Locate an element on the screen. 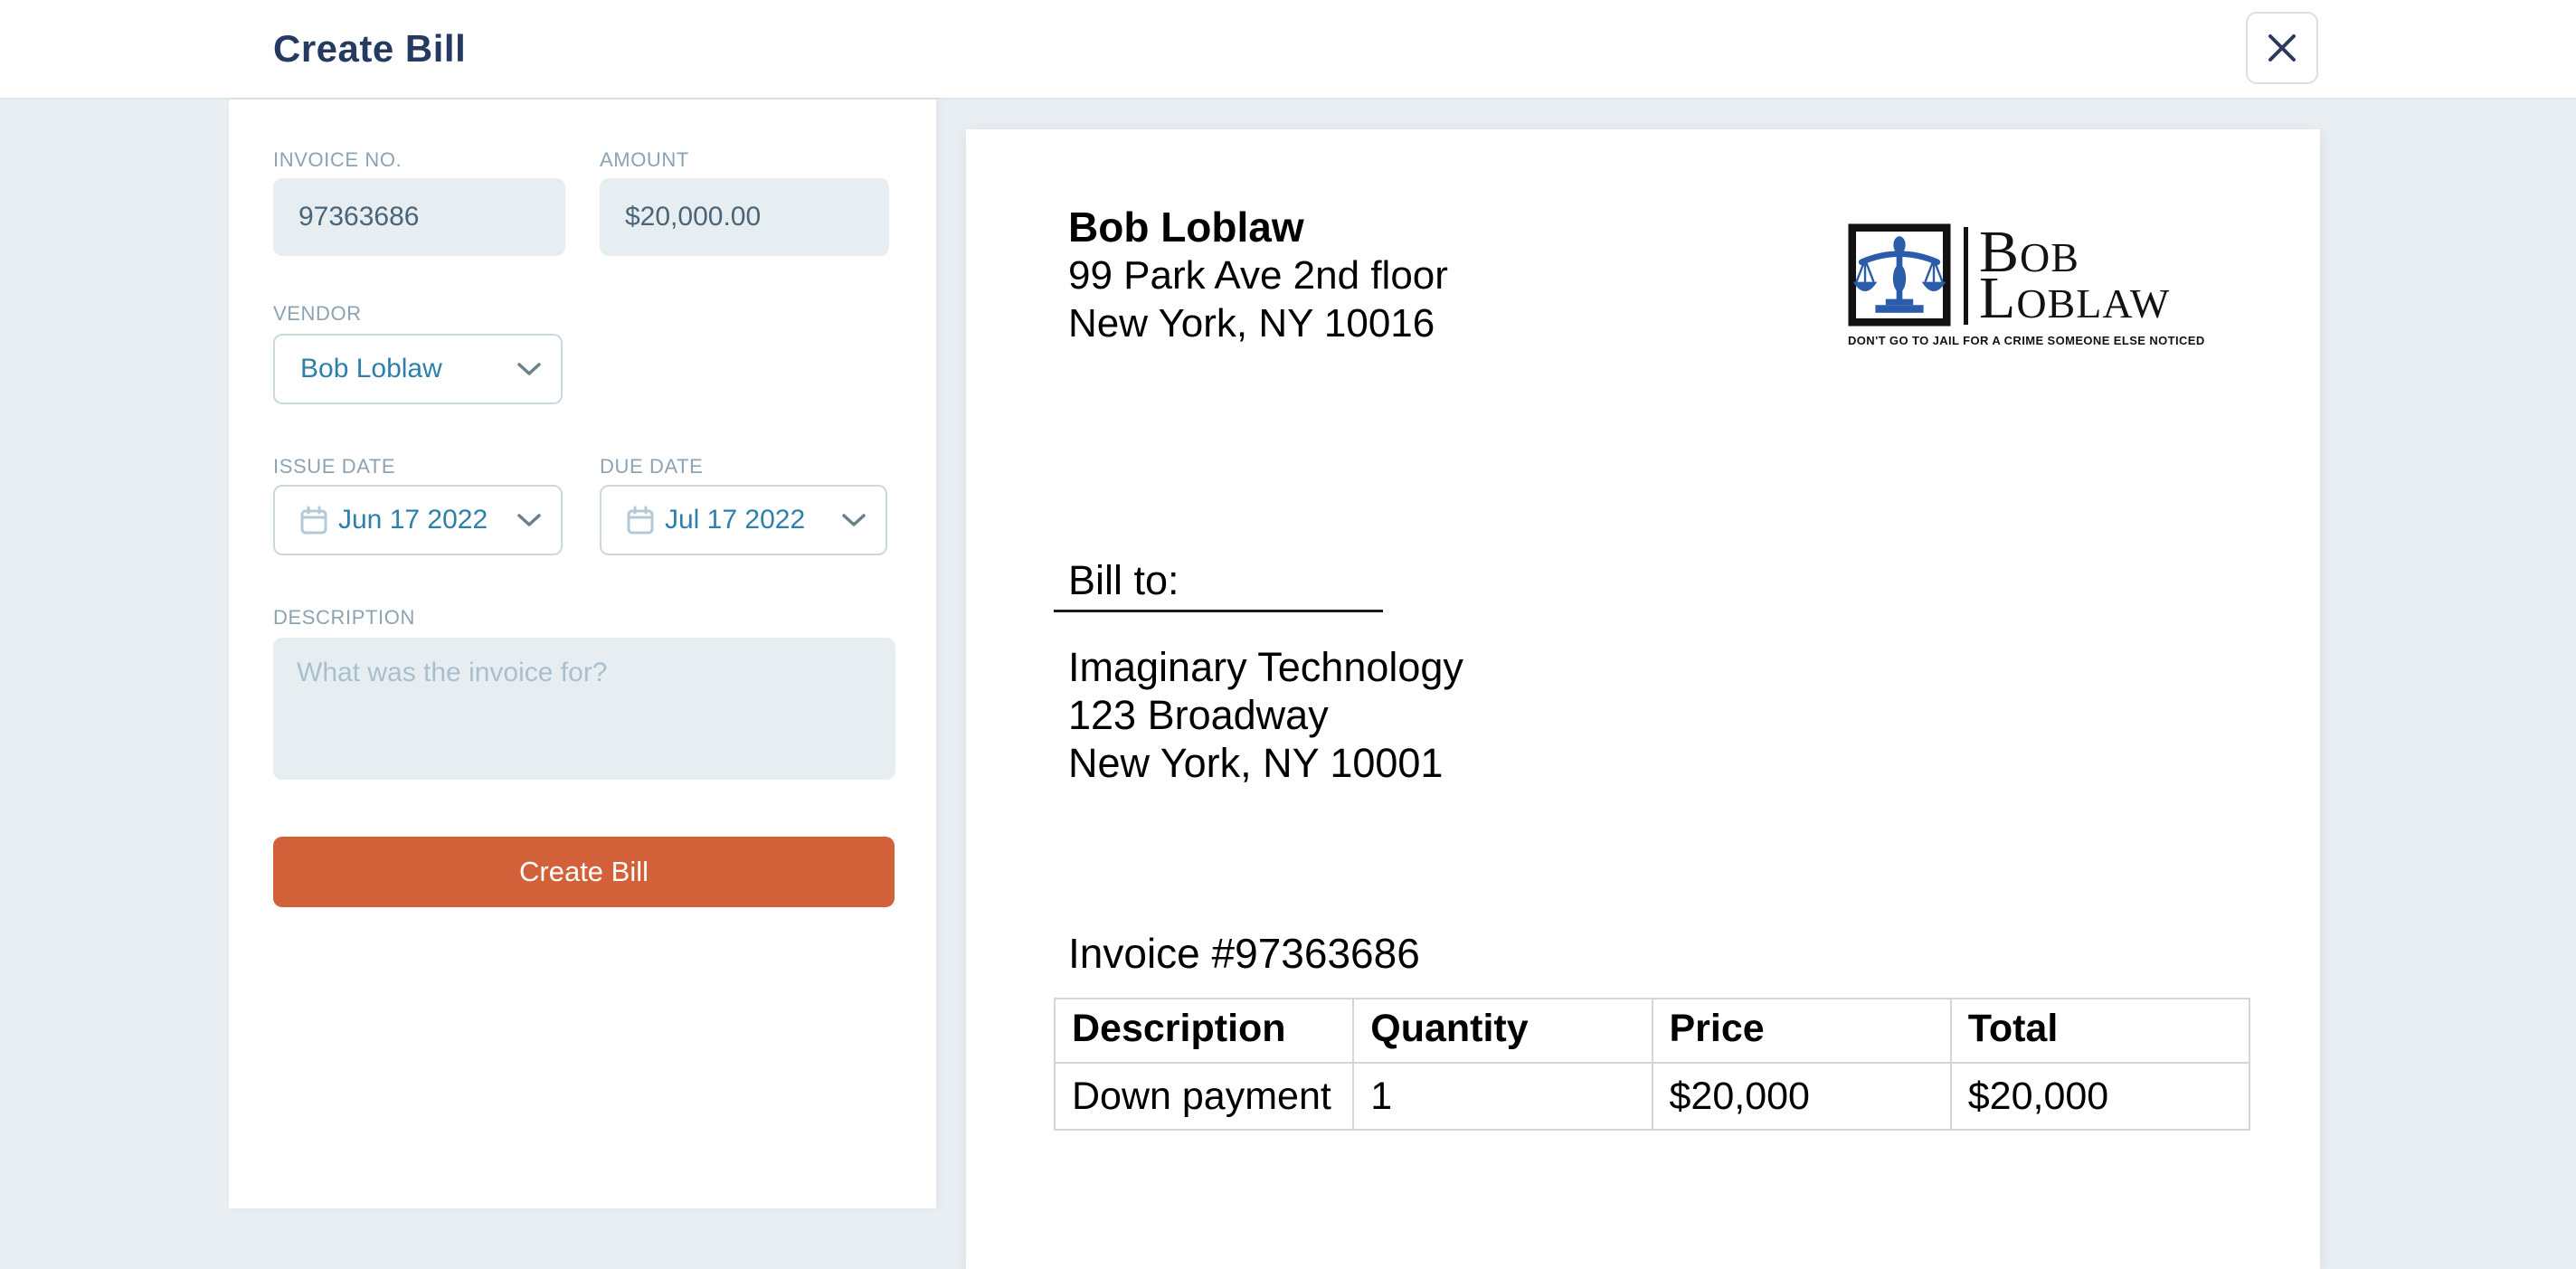 The height and width of the screenshot is (1269, 2576). line-item-description: Down payment is located at coordinates (1204, 1096).